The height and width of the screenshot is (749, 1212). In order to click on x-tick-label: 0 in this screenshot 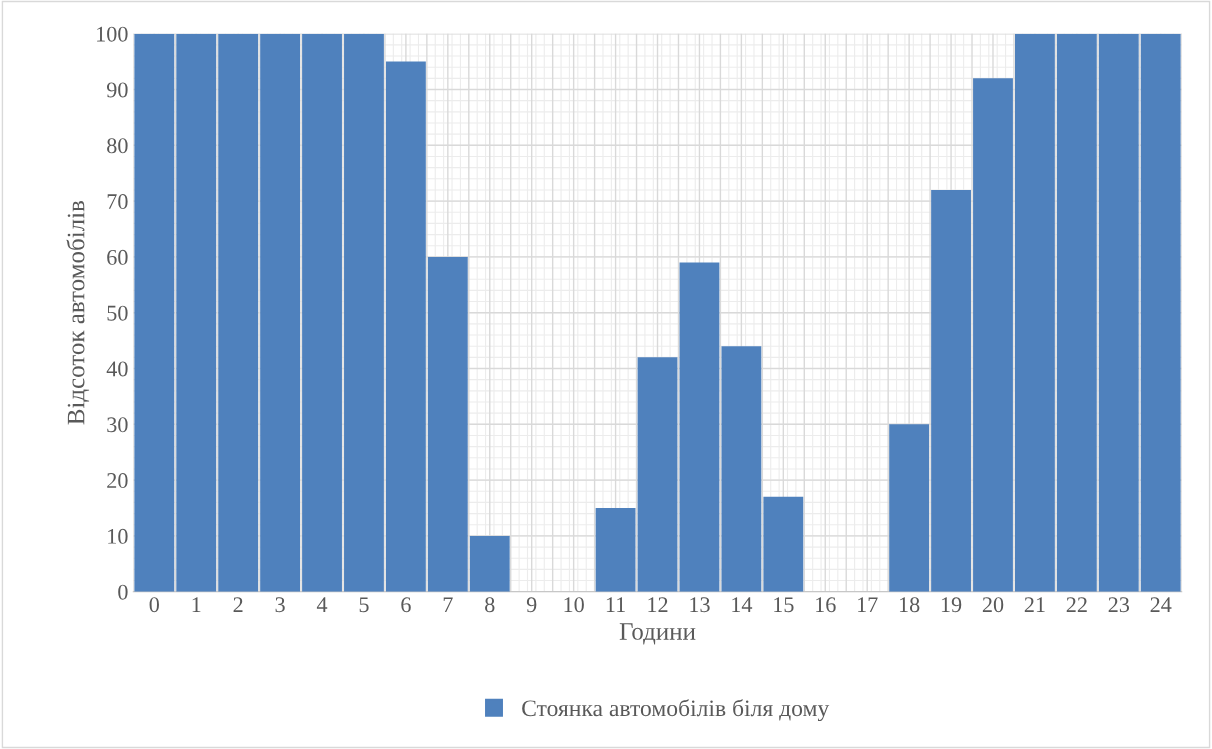, I will do `click(154, 605)`.